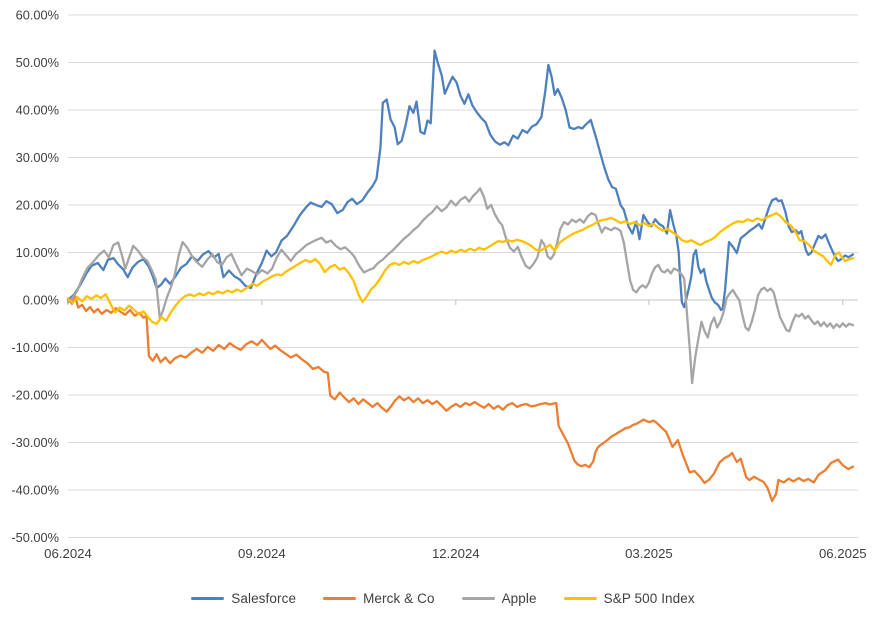  I want to click on x-axis-label: 06.2024, so click(68, 553).